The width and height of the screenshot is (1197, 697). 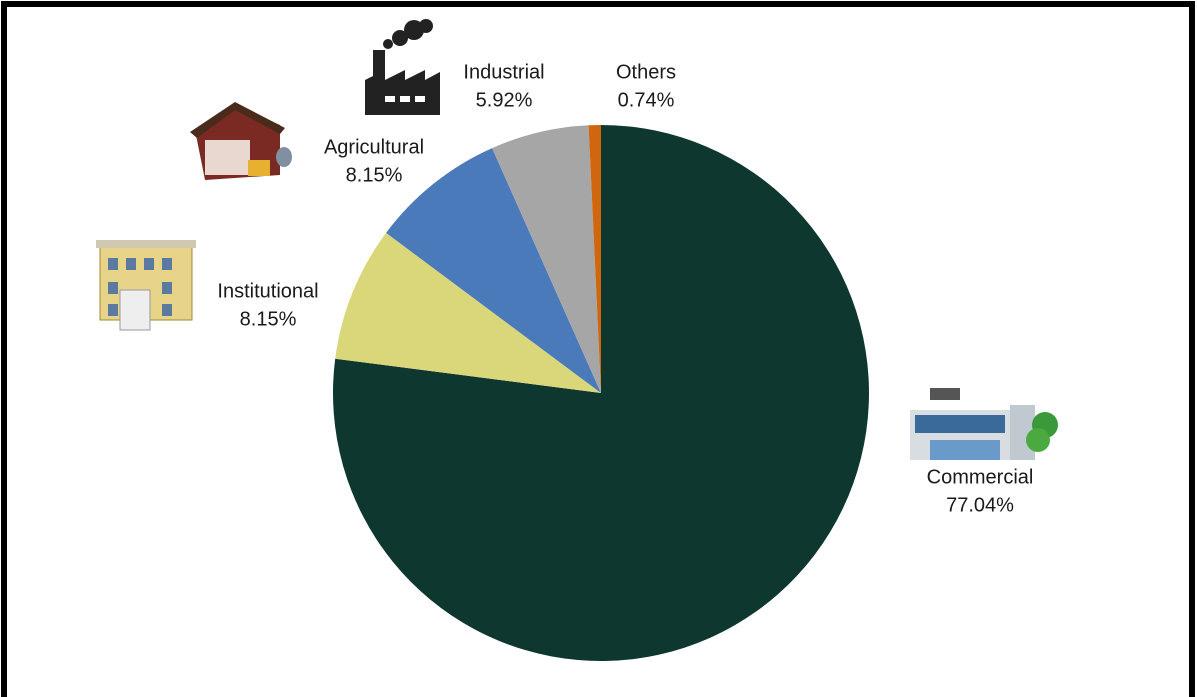 I want to click on slice-label: Industrial, so click(x=503, y=72).